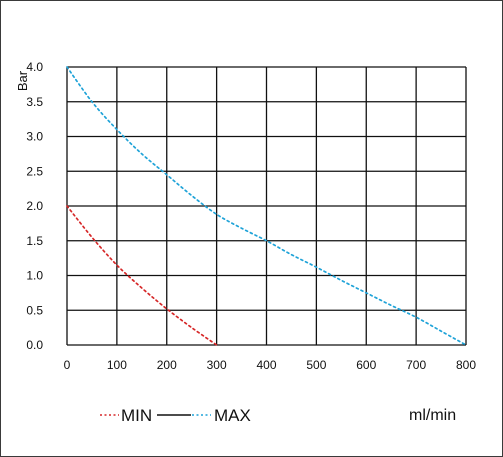  Describe the element at coordinates (416, 365) in the screenshot. I see `x-tick-label: 700` at that location.